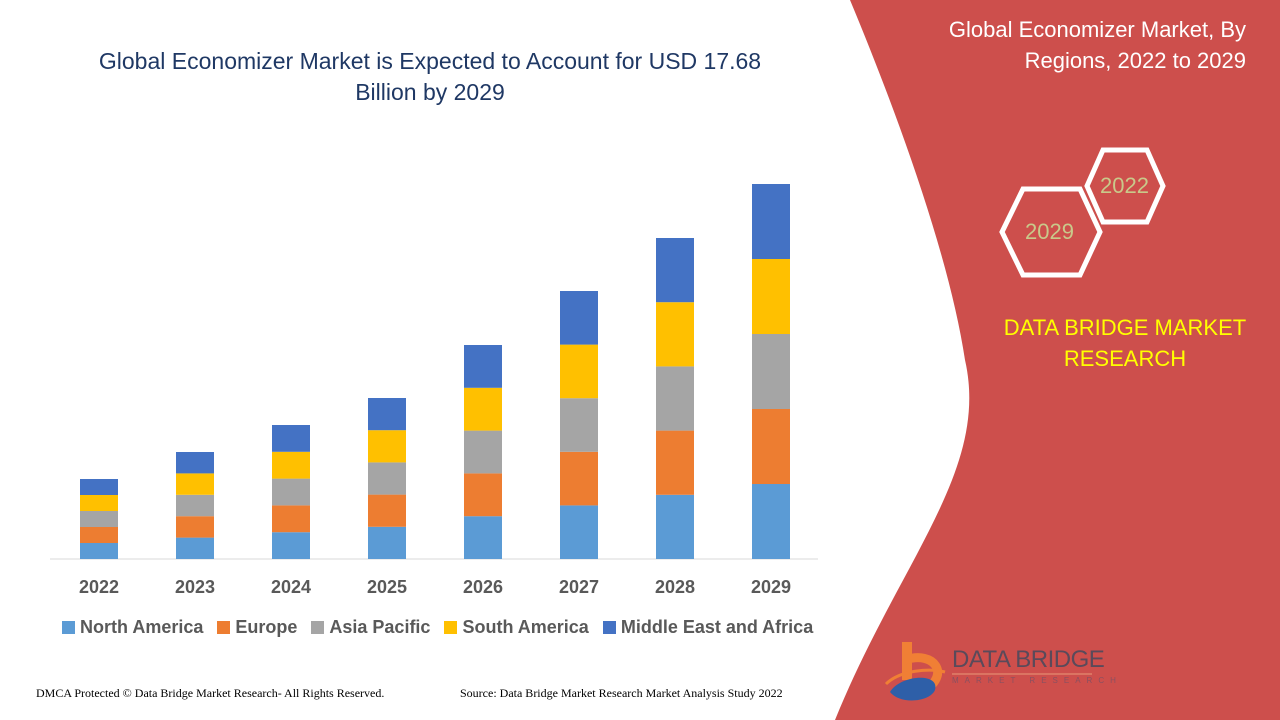  What do you see at coordinates (717, 627) in the screenshot?
I see `legend-label: Middle East and Africa` at bounding box center [717, 627].